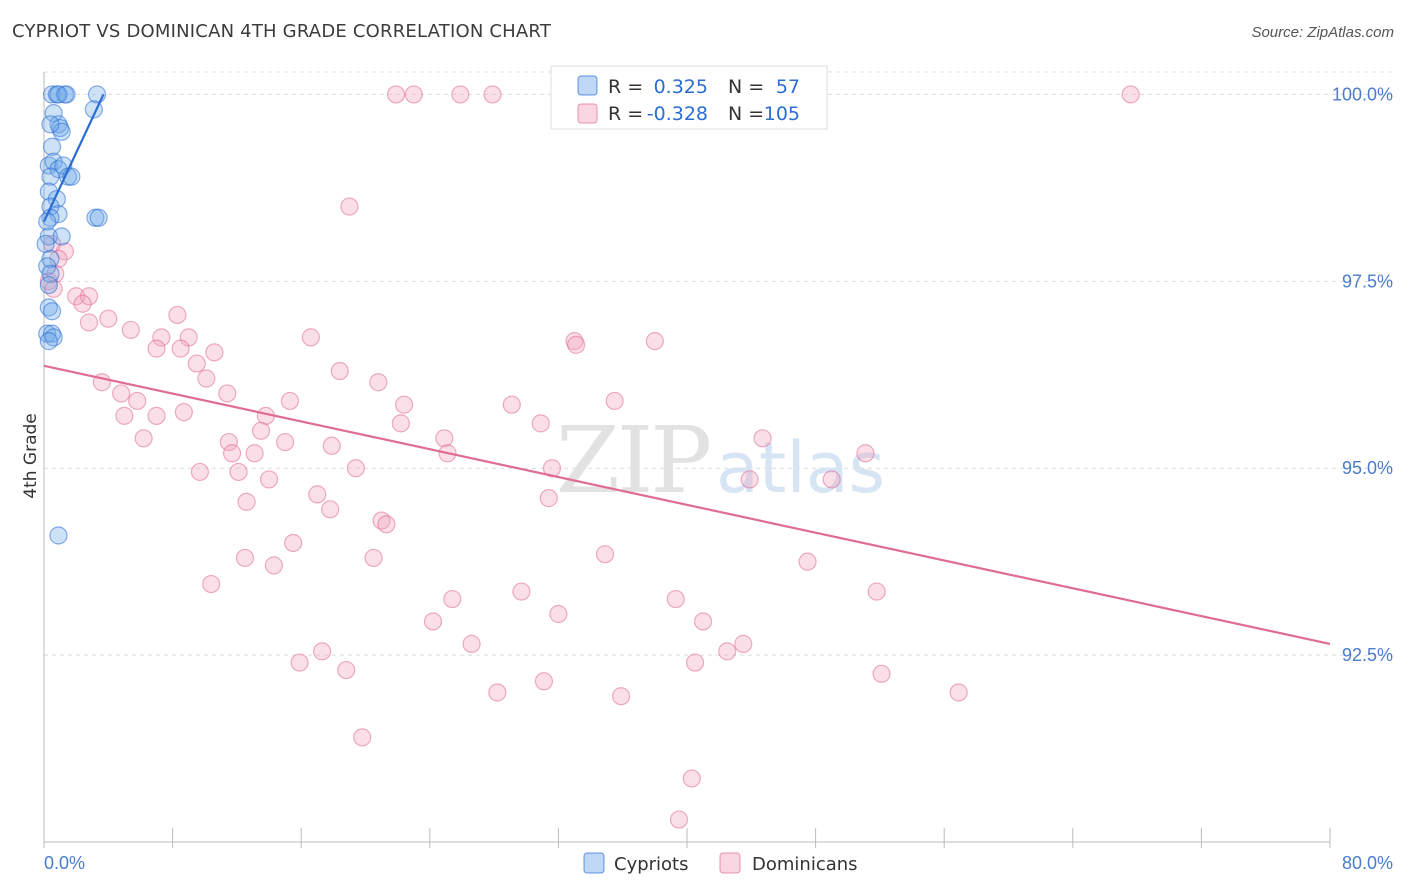  I want to click on cypriots-n-value: 57, so click(788, 87).